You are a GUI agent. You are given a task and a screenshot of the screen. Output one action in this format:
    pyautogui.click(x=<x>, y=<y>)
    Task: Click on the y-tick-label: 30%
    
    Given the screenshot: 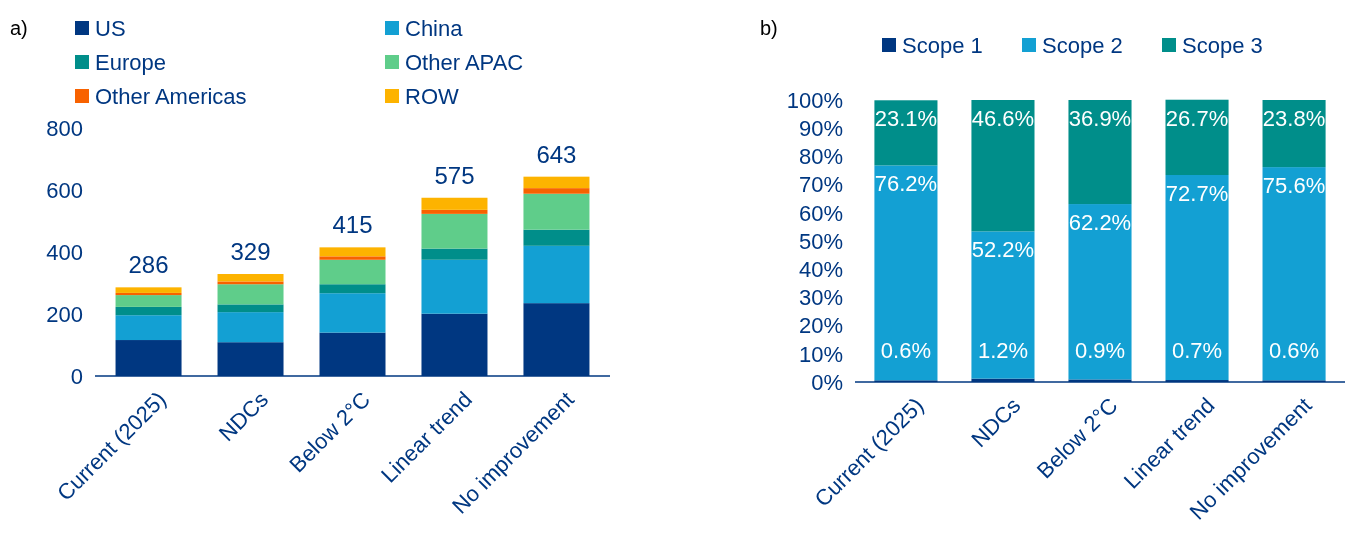 What is the action you would take?
    pyautogui.click(x=820, y=298)
    